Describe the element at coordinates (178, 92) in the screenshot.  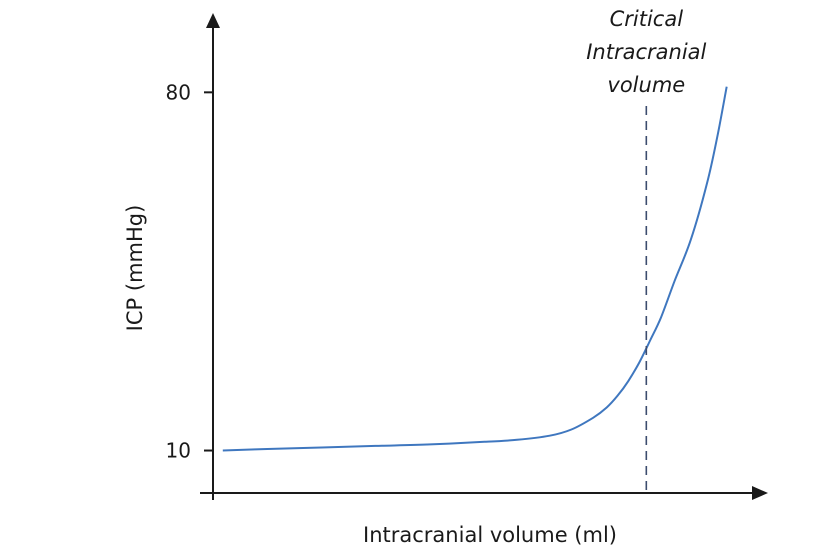
I see `y-tick-label: 80` at that location.